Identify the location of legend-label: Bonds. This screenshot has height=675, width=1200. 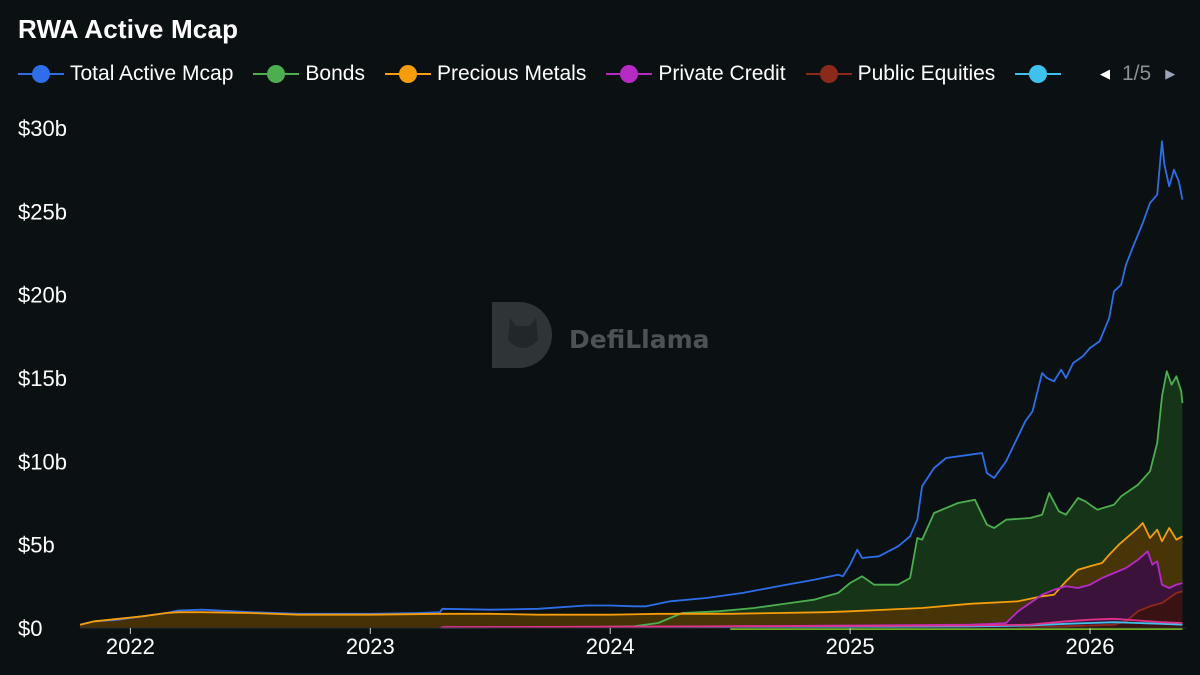
(335, 73).